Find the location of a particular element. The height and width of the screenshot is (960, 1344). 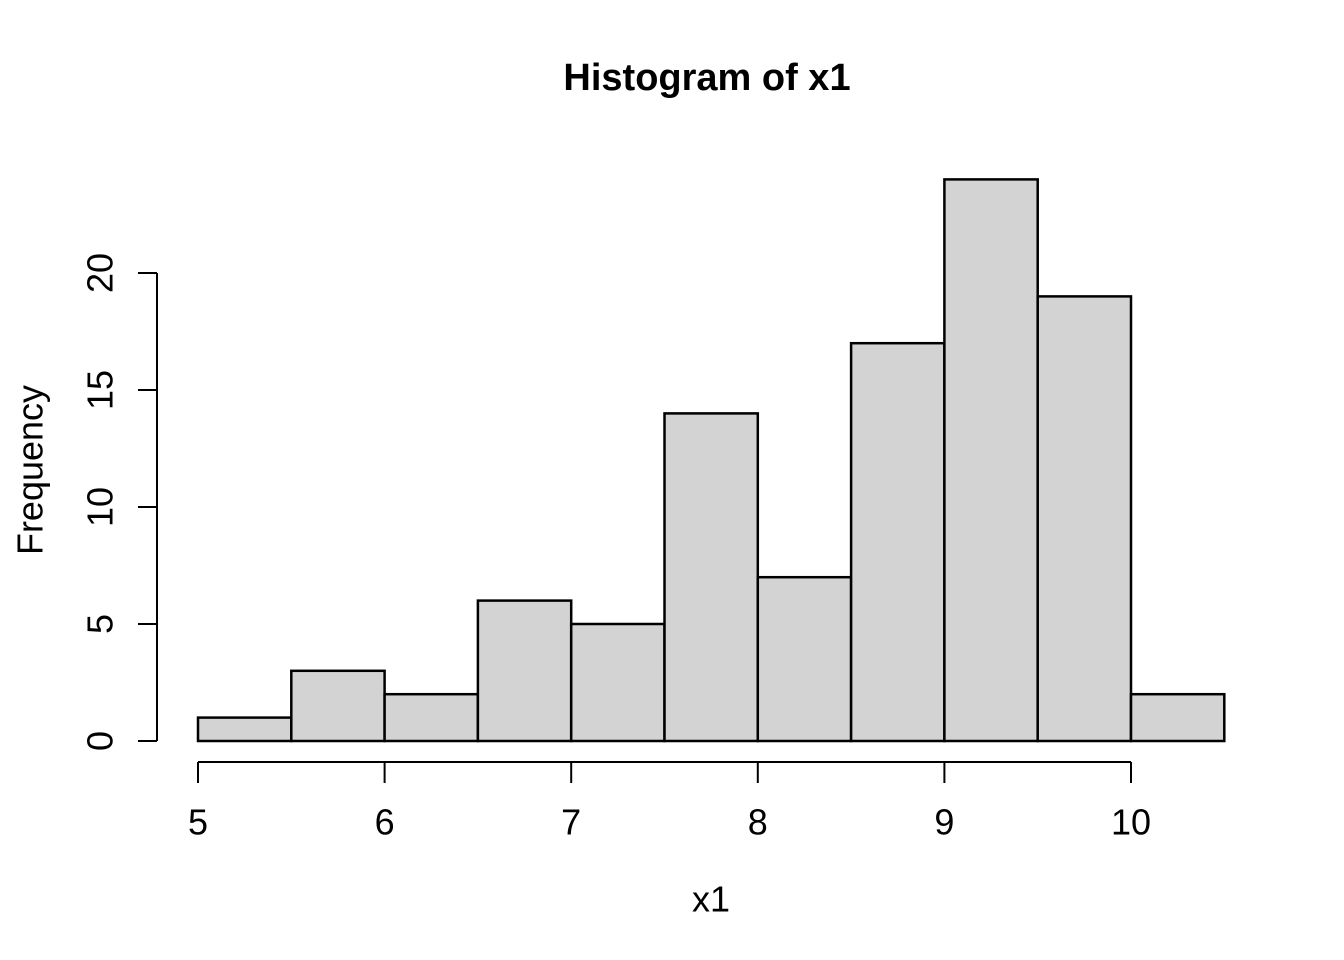

histogram-bar-8.5-9 is located at coordinates (897, 542).